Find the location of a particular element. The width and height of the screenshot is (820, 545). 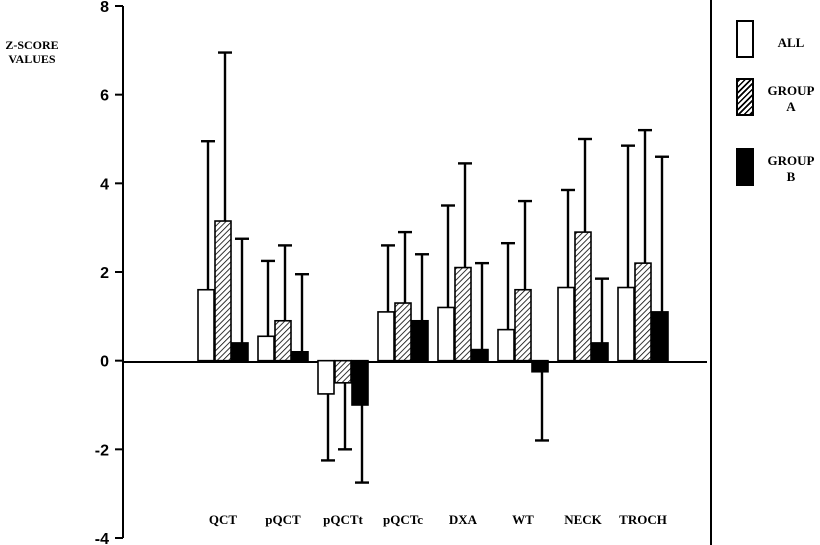

x-tick-label: pQCT is located at coordinates (283, 519).